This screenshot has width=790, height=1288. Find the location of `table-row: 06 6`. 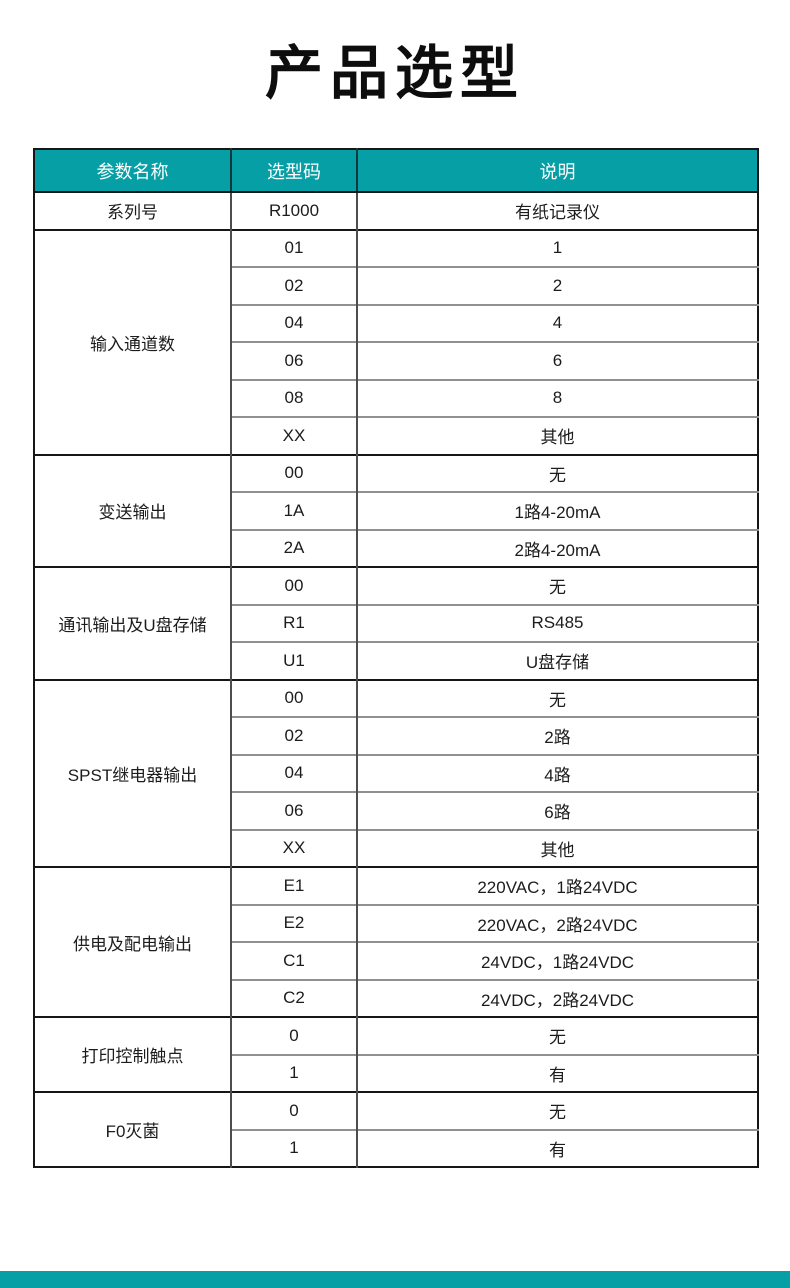

table-row: 06 6 is located at coordinates (396, 360).